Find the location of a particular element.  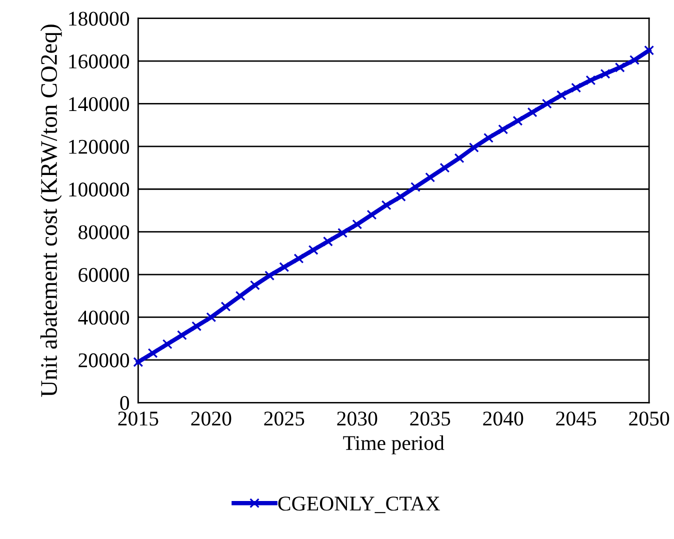

y-tick-label: 0 is located at coordinates (125, 403).